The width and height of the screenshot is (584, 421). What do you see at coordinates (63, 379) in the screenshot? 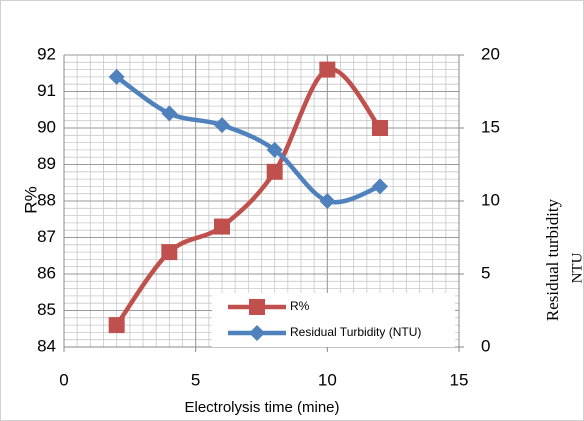
I see `x-tick-label: 0` at bounding box center [63, 379].